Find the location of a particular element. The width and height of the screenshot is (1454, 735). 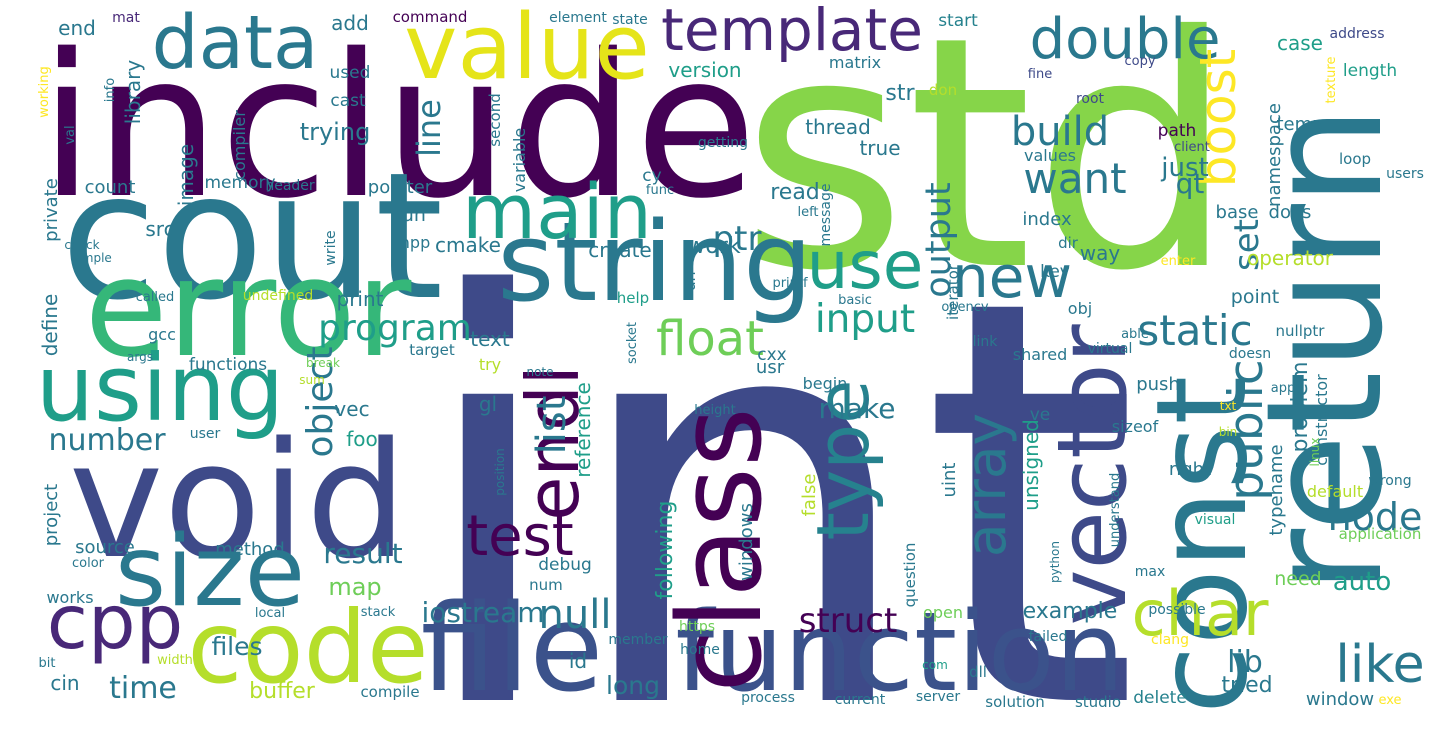

word: current is located at coordinates (860, 700).